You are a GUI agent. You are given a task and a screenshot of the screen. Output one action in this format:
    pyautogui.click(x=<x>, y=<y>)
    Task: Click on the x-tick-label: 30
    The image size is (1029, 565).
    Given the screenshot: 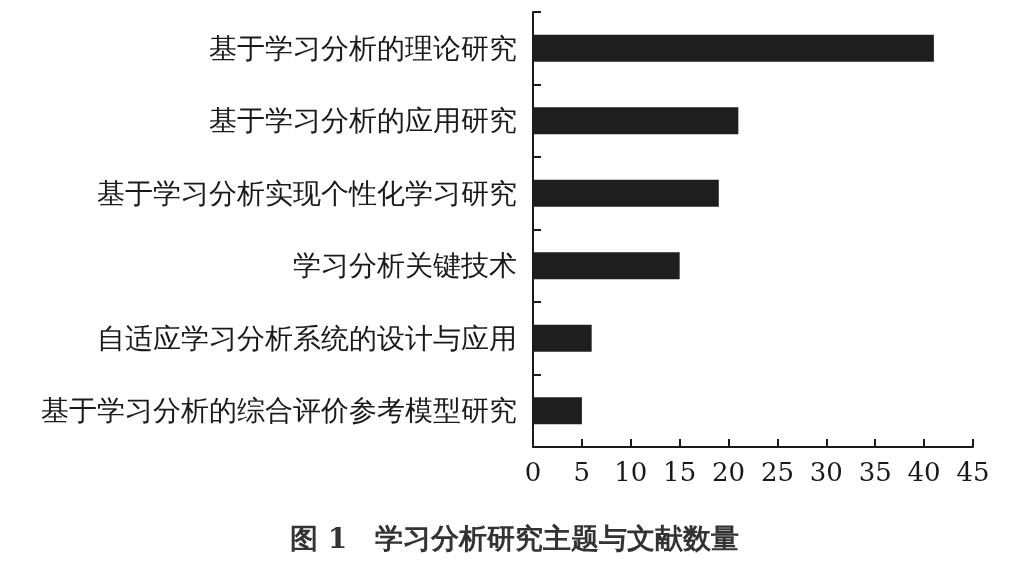 What is the action you would take?
    pyautogui.click(x=826, y=472)
    